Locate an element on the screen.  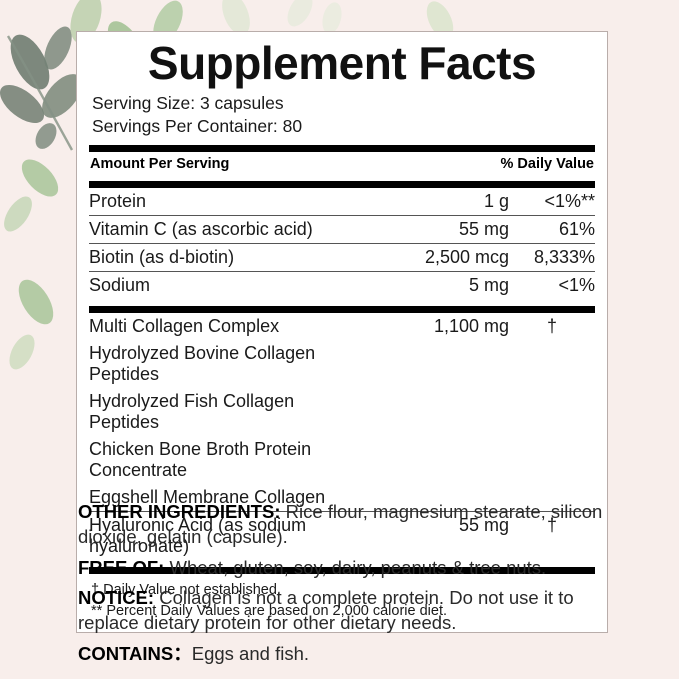
list-item: Eggshell Membrane Collagen is located at coordinates (342, 497).